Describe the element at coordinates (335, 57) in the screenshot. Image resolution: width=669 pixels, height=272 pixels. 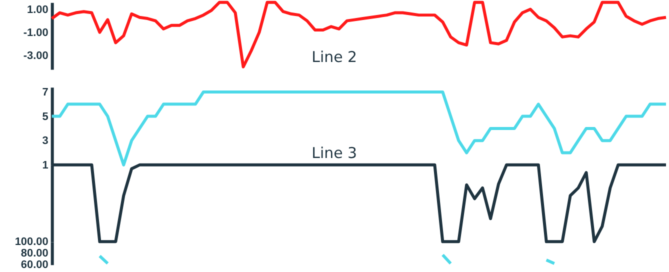
I see `chart-title: Line 2` at that location.